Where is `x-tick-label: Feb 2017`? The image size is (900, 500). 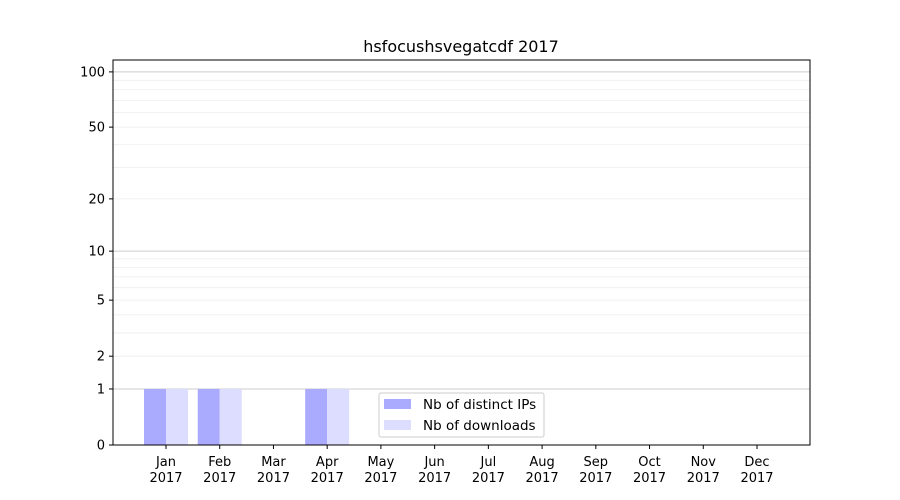 x-tick-label: Feb 2017 is located at coordinates (219, 470).